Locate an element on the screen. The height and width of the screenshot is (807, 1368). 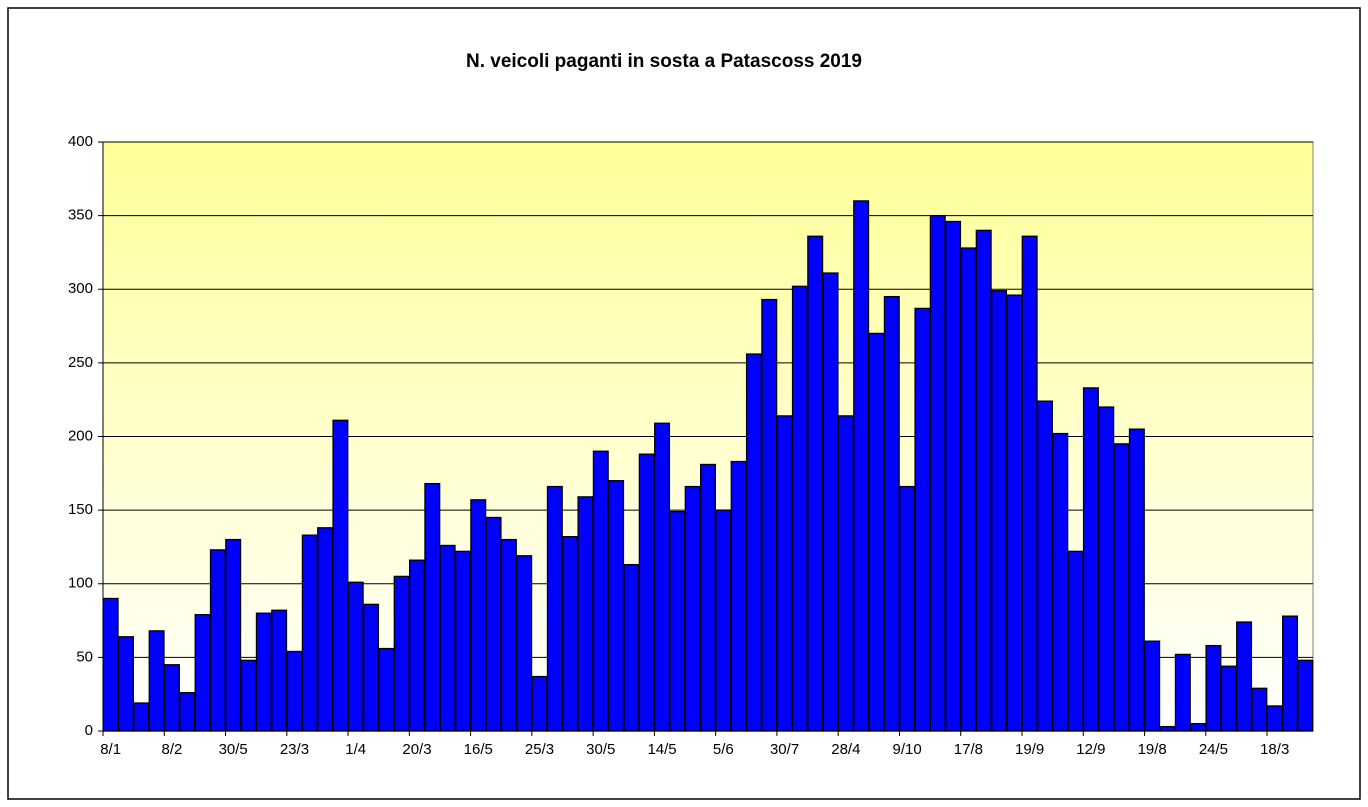
x-tick-label: 19/9 is located at coordinates (1029, 749).